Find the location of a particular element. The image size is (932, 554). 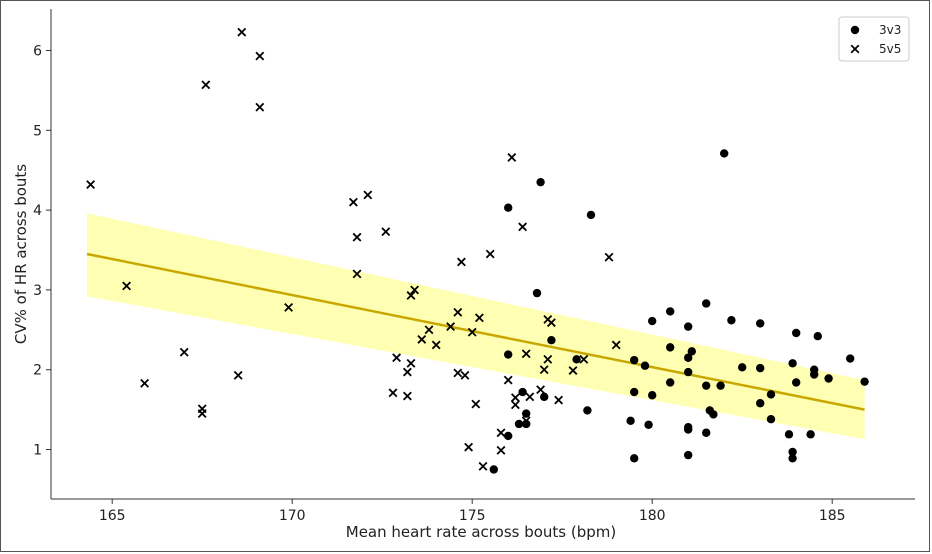

y-axis-label: CV% of HR across bouts is located at coordinates (21, 254).